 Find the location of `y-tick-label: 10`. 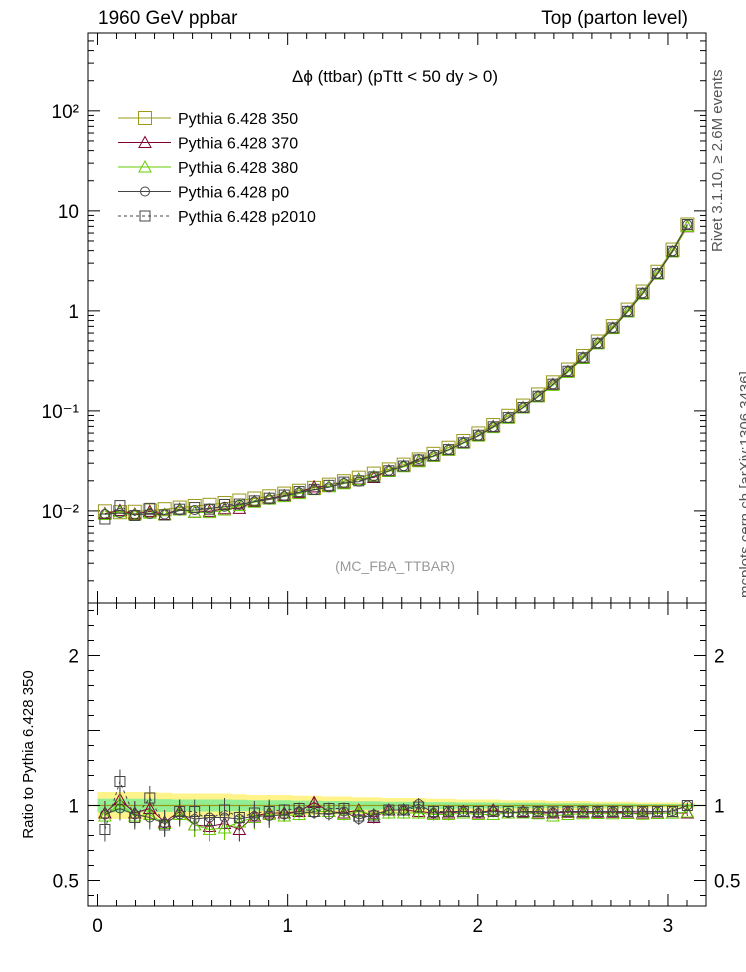

y-tick-label: 10 is located at coordinates (68, 212).